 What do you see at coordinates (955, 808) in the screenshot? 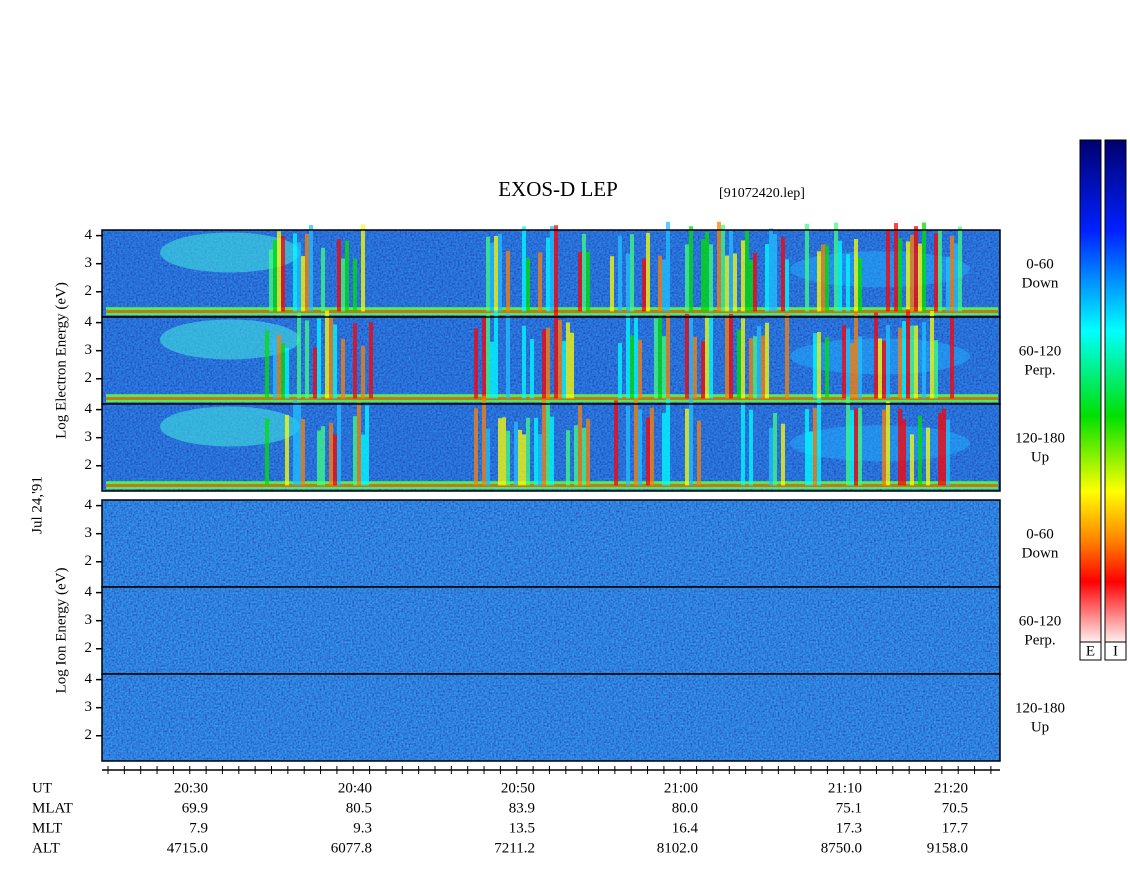
I see `column-value: 70.5` at bounding box center [955, 808].